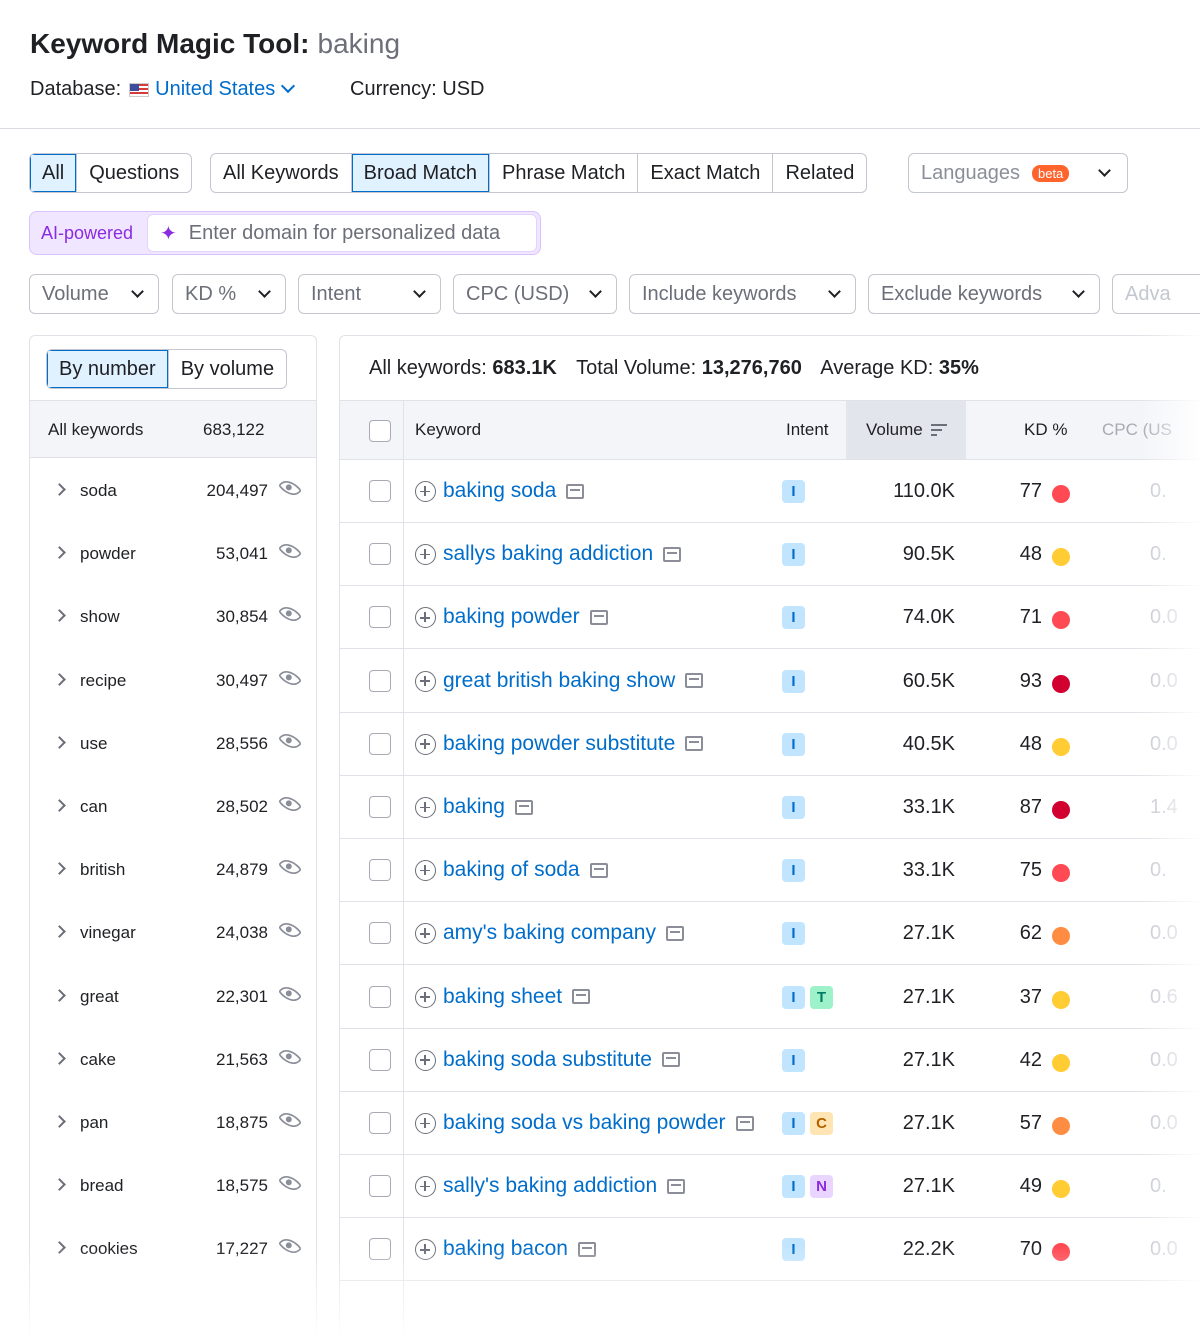 The height and width of the screenshot is (1341, 1200). What do you see at coordinates (420, 173) in the screenshot?
I see `tab-broad-match: Broad Match` at bounding box center [420, 173].